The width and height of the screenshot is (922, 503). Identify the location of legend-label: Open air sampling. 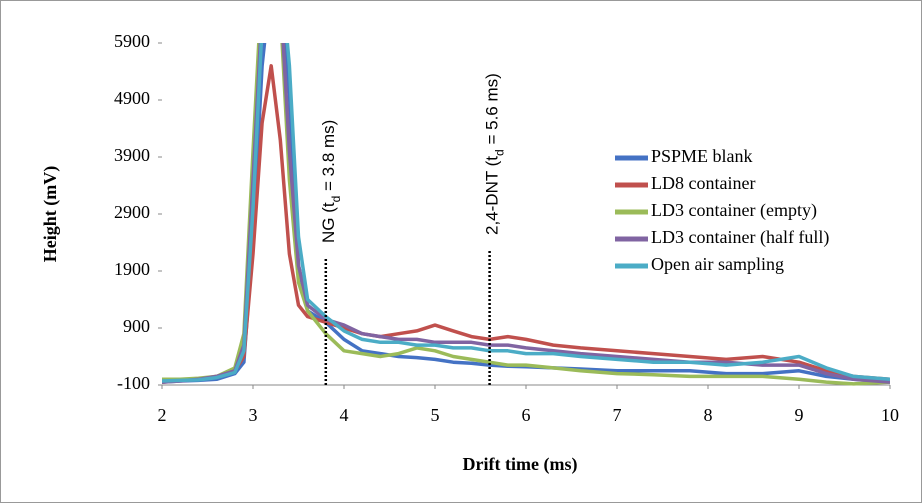
(717, 264).